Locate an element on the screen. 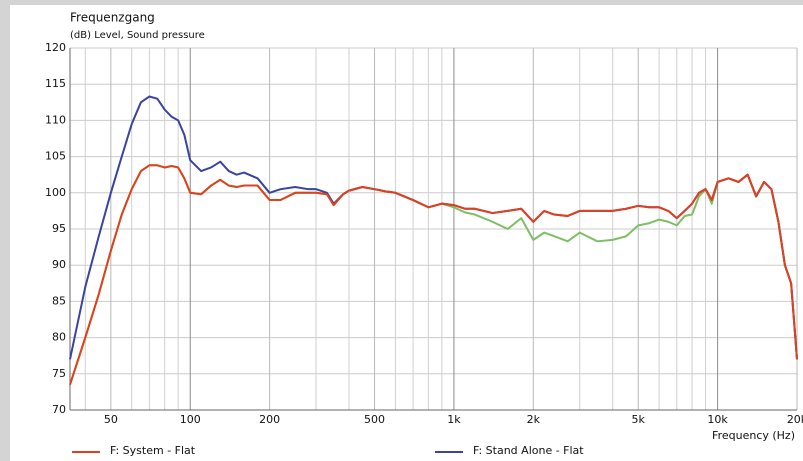 The width and height of the screenshot is (803, 461). y-tick-label: 95 is located at coordinates (59, 228).